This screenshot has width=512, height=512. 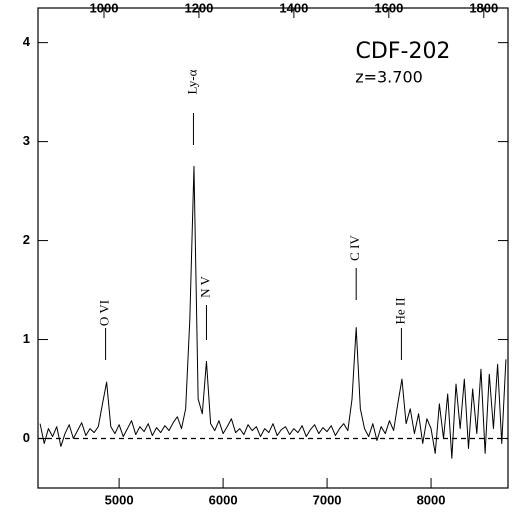 I want to click on x-tick-label: 5000, so click(x=119, y=499).